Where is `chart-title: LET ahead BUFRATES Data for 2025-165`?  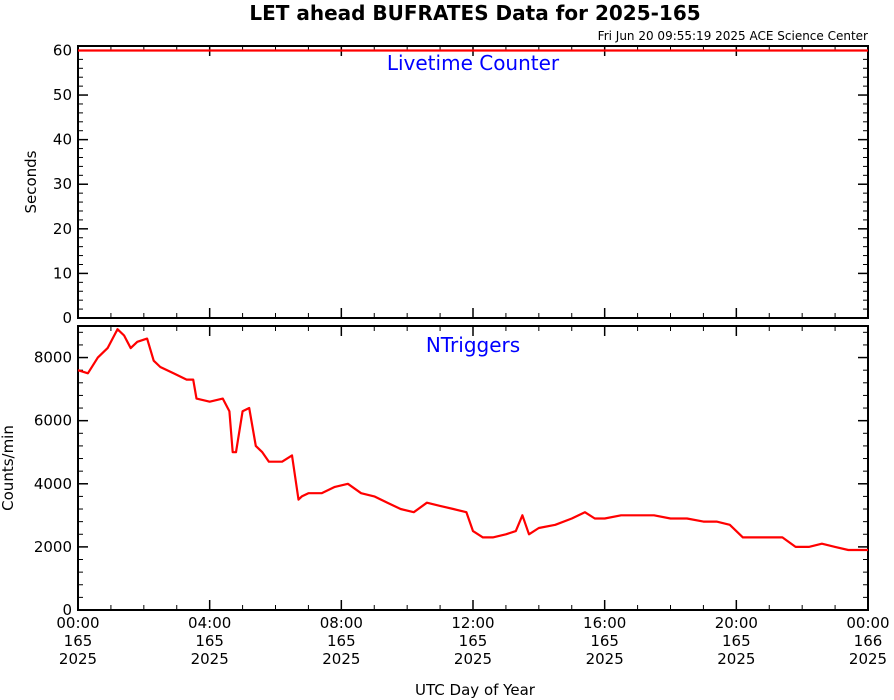
chart-title: LET ahead BUFRATES Data for 2025-165 is located at coordinates (474, 13).